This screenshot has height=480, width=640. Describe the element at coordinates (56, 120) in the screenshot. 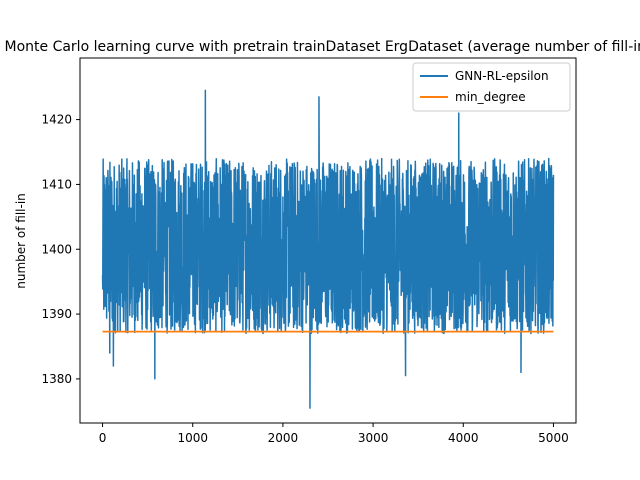

I see `y-tick-label: 1420` at that location.